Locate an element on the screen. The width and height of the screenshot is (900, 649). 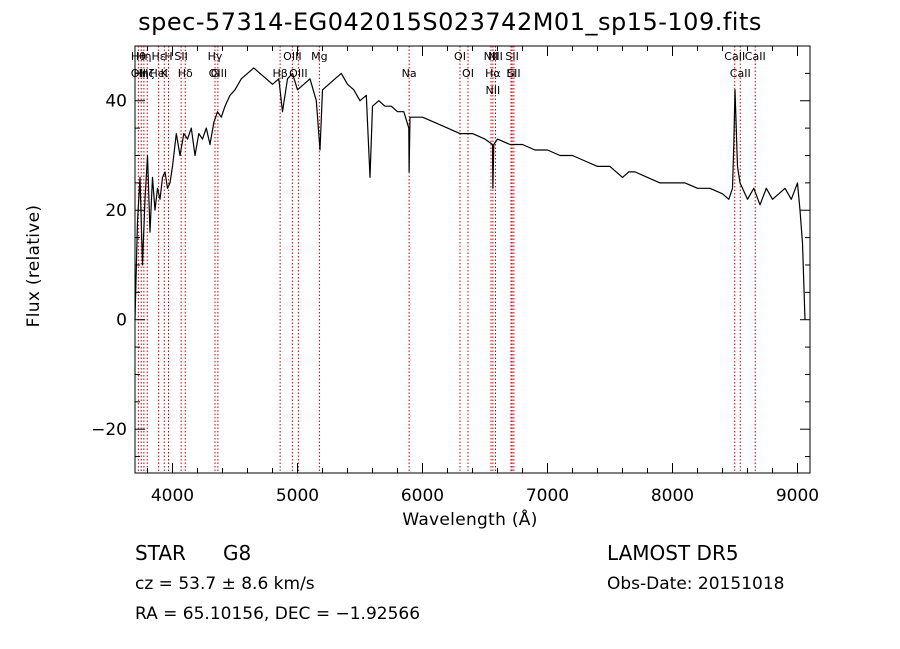
line-marker-label: Na is located at coordinates (409, 73).